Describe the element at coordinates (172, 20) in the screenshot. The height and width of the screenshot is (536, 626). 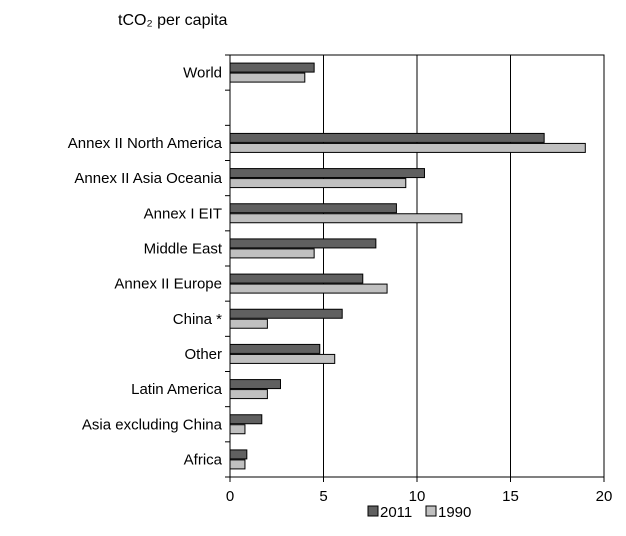
I see `unit-label: tCO₂ per capita` at that location.